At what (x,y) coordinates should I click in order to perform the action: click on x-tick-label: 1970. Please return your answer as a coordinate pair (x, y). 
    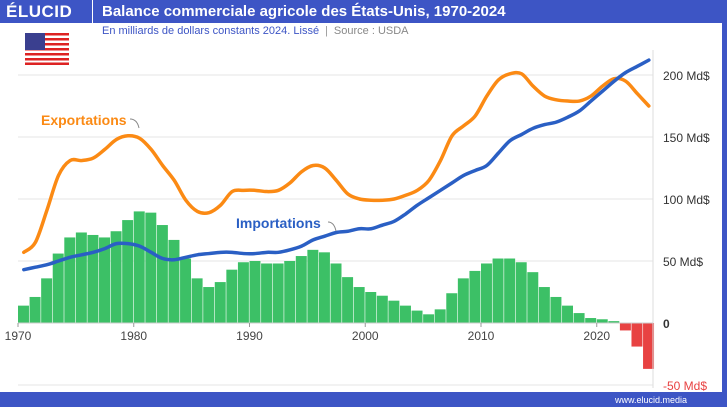
    Looking at the image, I should click on (18, 336).